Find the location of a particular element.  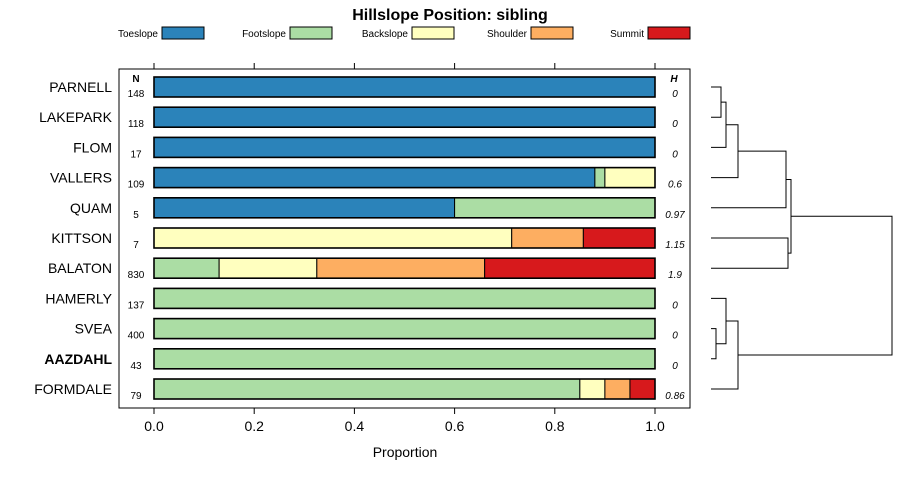

n-value-kittson: 7 is located at coordinates (136, 245).